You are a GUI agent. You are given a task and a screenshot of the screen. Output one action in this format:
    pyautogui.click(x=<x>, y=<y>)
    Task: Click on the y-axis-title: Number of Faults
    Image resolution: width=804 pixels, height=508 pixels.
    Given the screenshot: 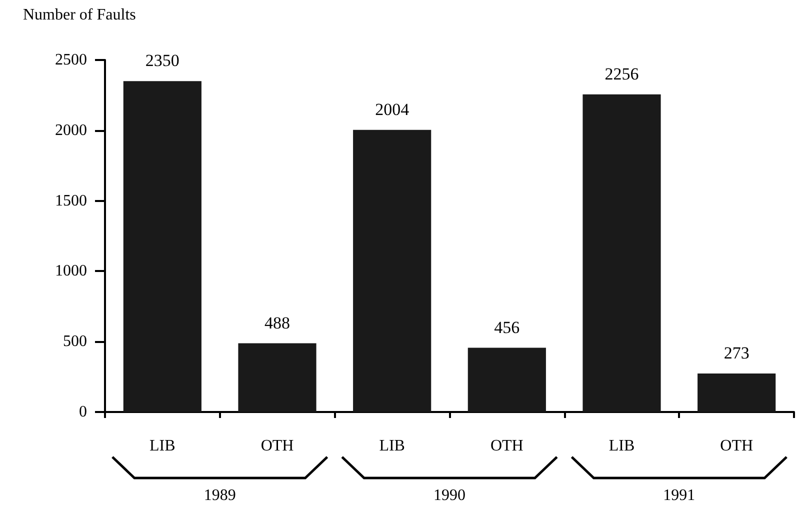 What is the action you would take?
    pyautogui.click(x=79, y=15)
    